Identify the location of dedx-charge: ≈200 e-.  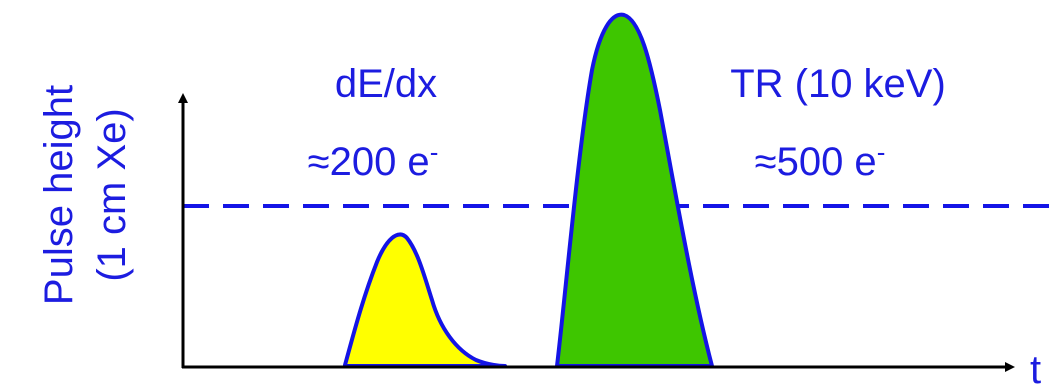
(373, 160).